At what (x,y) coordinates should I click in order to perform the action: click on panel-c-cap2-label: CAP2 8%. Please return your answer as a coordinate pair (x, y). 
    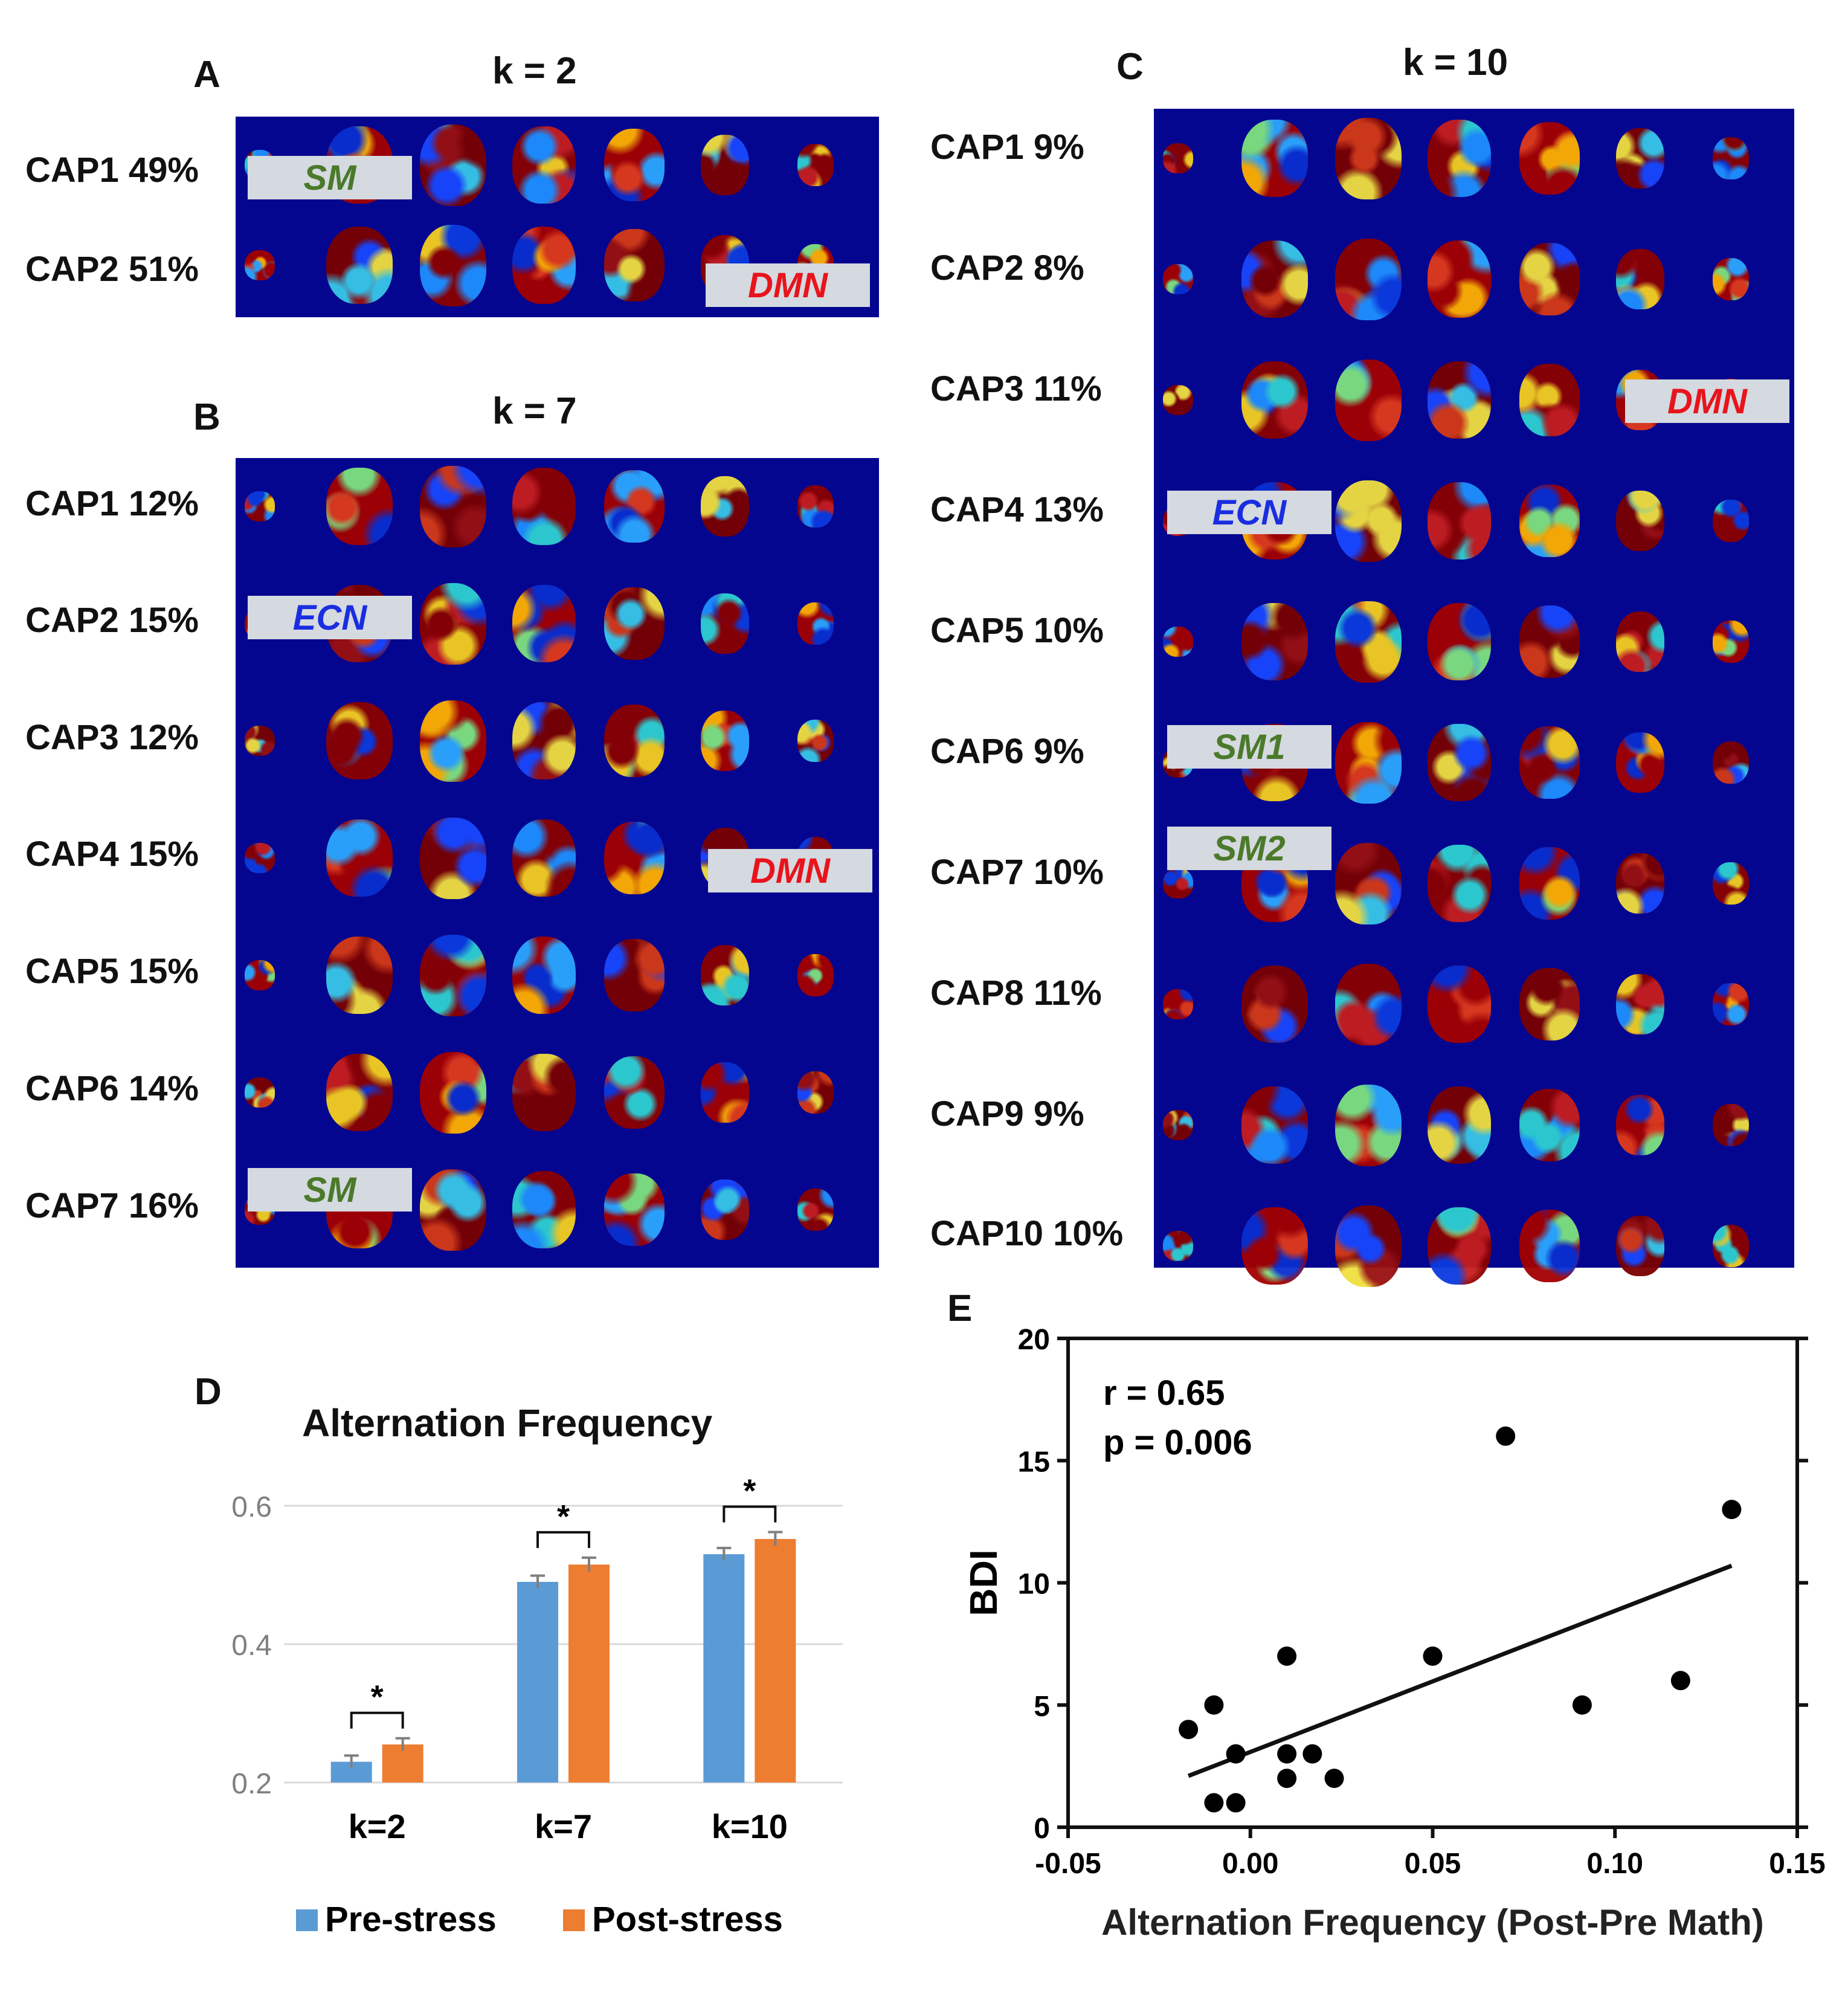
    Looking at the image, I should click on (1007, 268).